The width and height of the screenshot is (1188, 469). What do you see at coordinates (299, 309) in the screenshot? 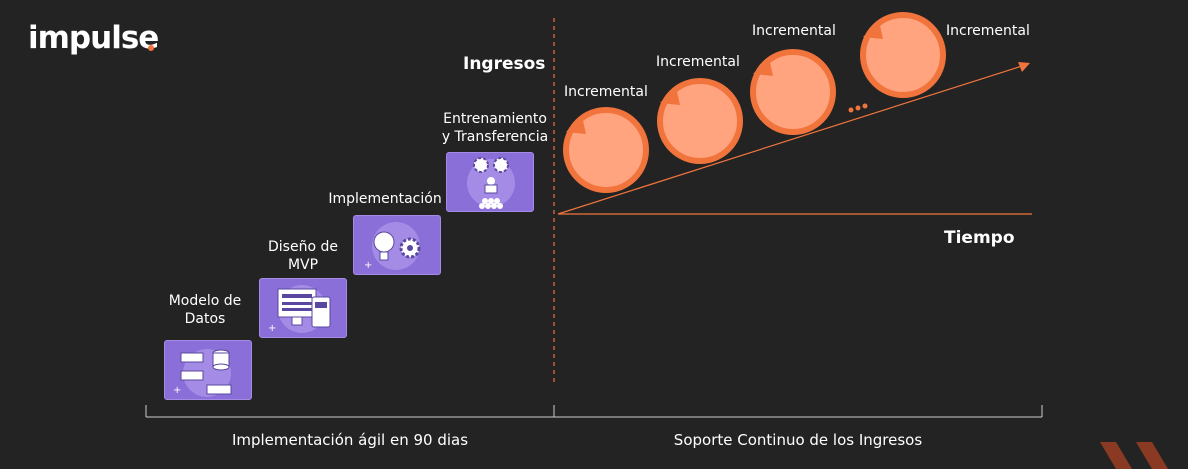
I see `monitor-mobile-icon: +` at bounding box center [299, 309].